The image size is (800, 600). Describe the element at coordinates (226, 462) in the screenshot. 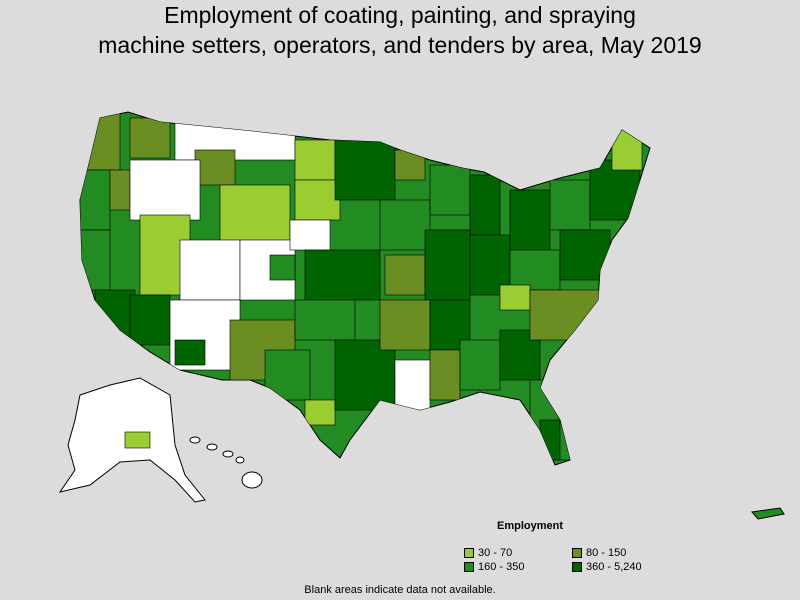

I see `hawaii-islands` at that location.